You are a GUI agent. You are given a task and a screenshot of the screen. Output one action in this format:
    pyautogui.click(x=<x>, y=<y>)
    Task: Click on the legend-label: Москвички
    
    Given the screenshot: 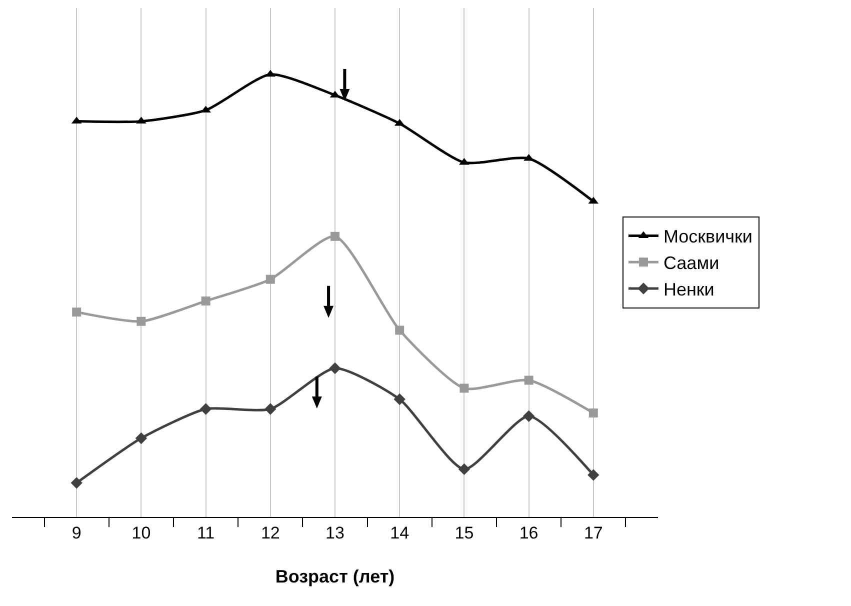 What is the action you would take?
    pyautogui.click(x=707, y=236)
    